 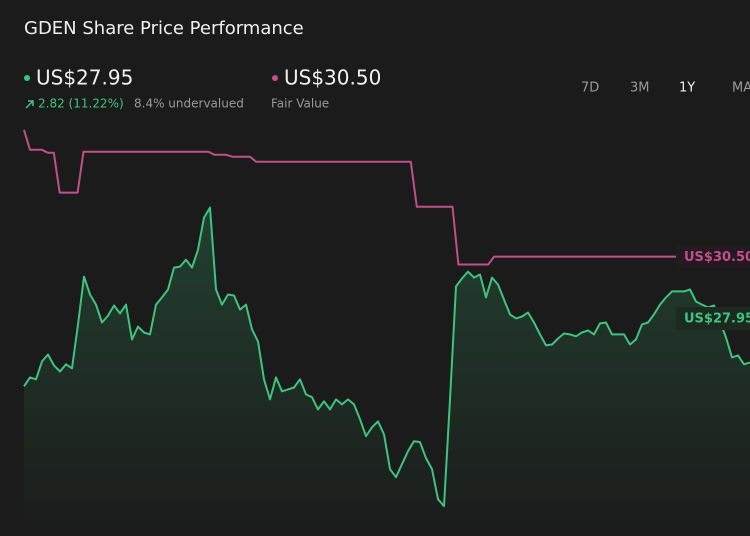 What do you see at coordinates (164, 28) in the screenshot?
I see `chart-title: GDEN Share Price Performance` at bounding box center [164, 28].